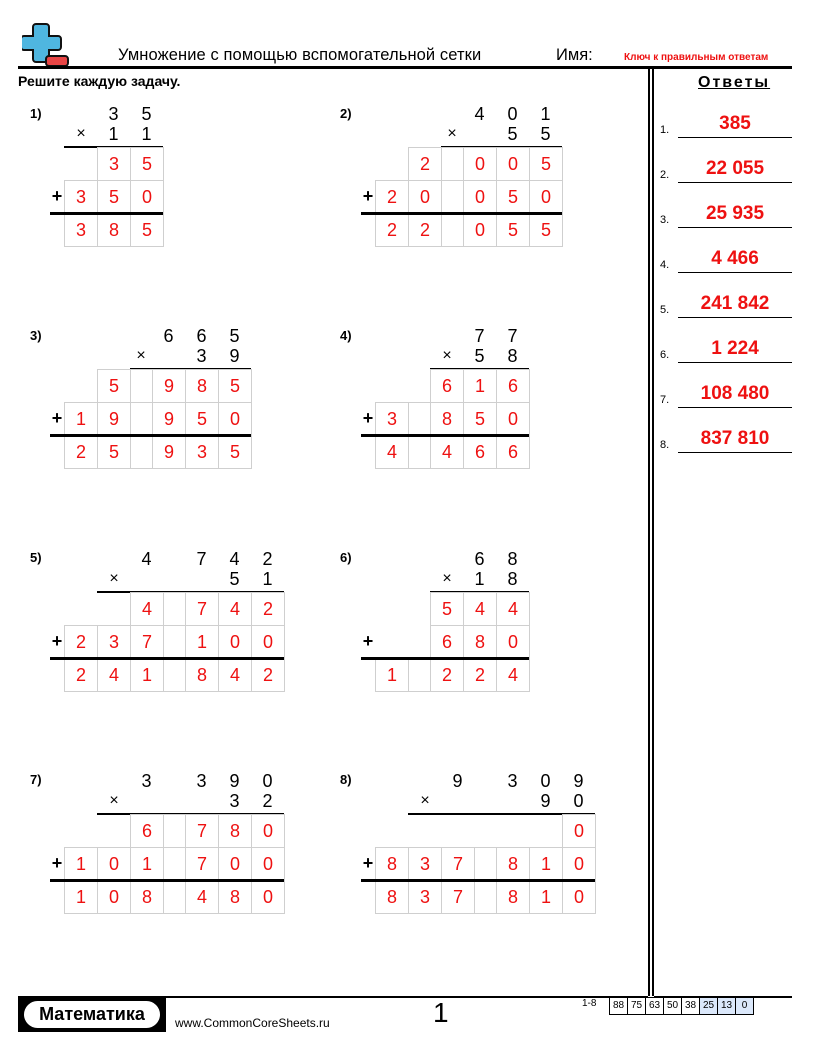 The height and width of the screenshot is (1056, 816). I want to click on answer-row: 1. 385, so click(726, 124).